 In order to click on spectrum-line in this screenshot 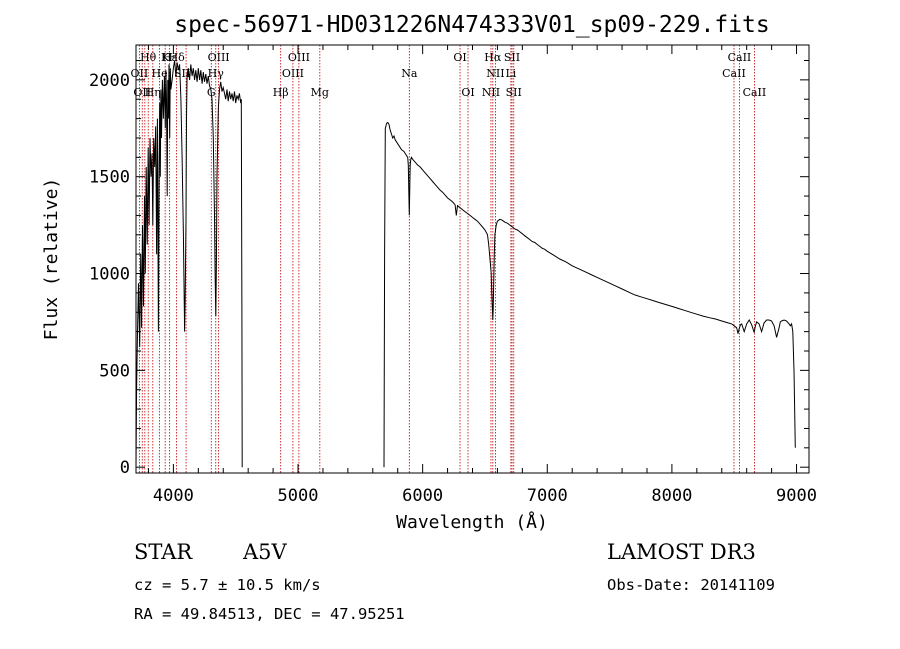, I will do `click(189, 264)`.